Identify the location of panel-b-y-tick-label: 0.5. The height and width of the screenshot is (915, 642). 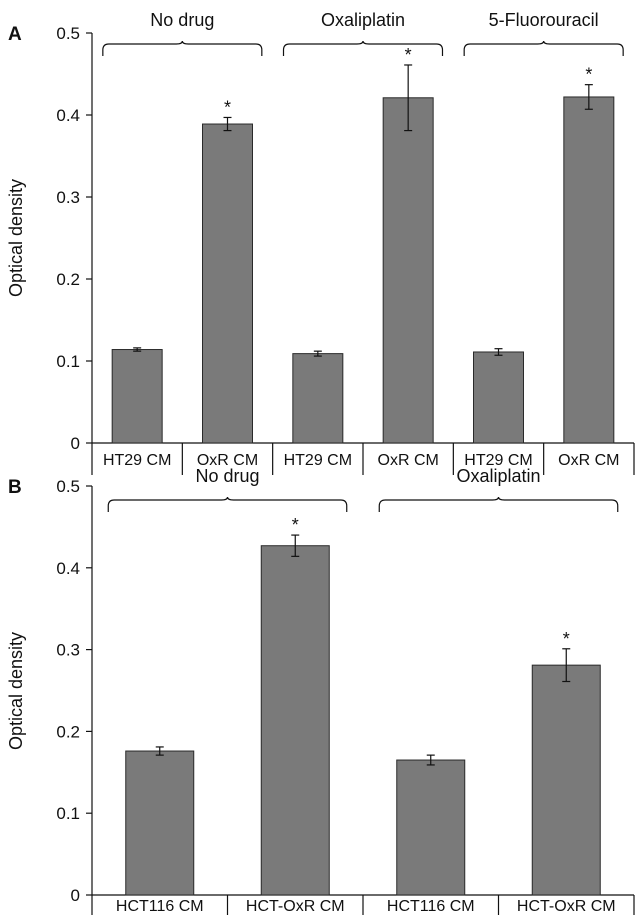
(68, 486).